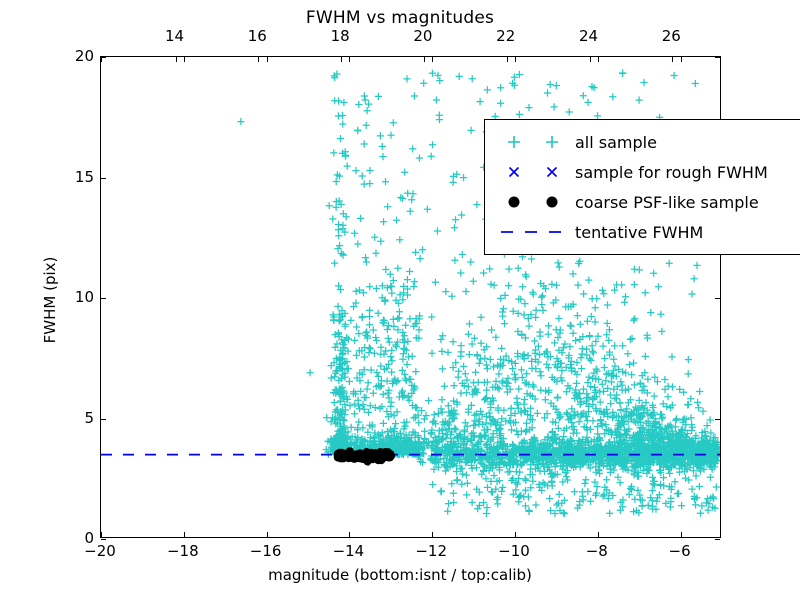  What do you see at coordinates (174, 36) in the screenshot?
I see `top-x-tick-label: 14` at bounding box center [174, 36].